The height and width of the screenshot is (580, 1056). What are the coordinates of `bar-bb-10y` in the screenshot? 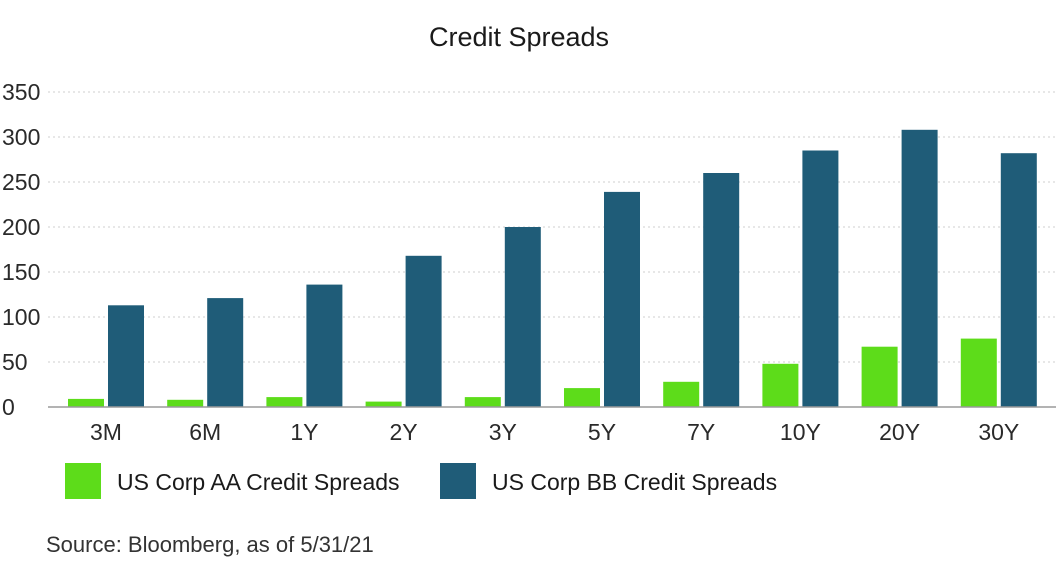 It's located at (820, 278).